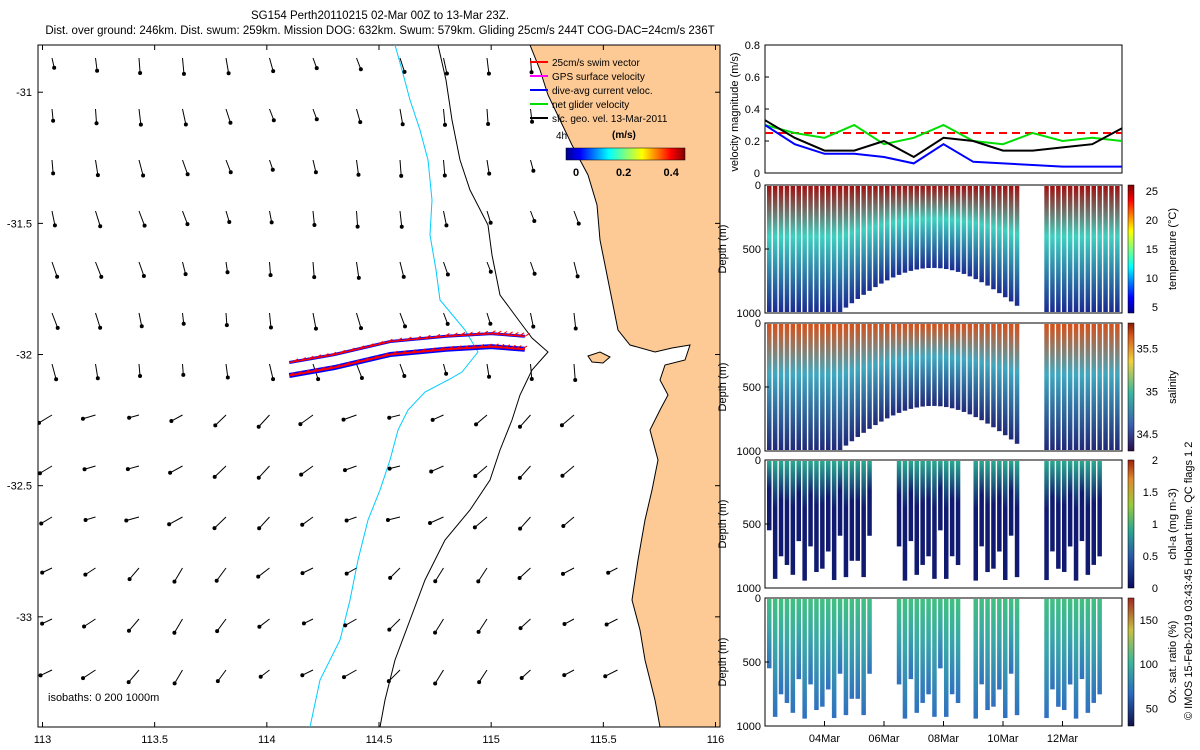 The height and width of the screenshot is (750, 1200). I want to click on legend-label: net glider velocity, so click(590, 105).